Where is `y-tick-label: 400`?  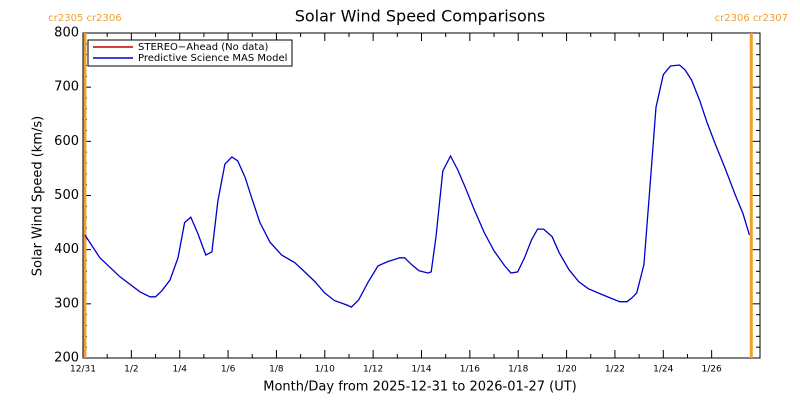
y-tick-label: 400 is located at coordinates (66, 249).